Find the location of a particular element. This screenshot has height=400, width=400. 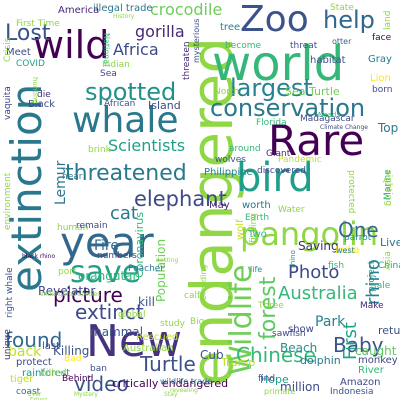

word: Lost is located at coordinates (28, 33).